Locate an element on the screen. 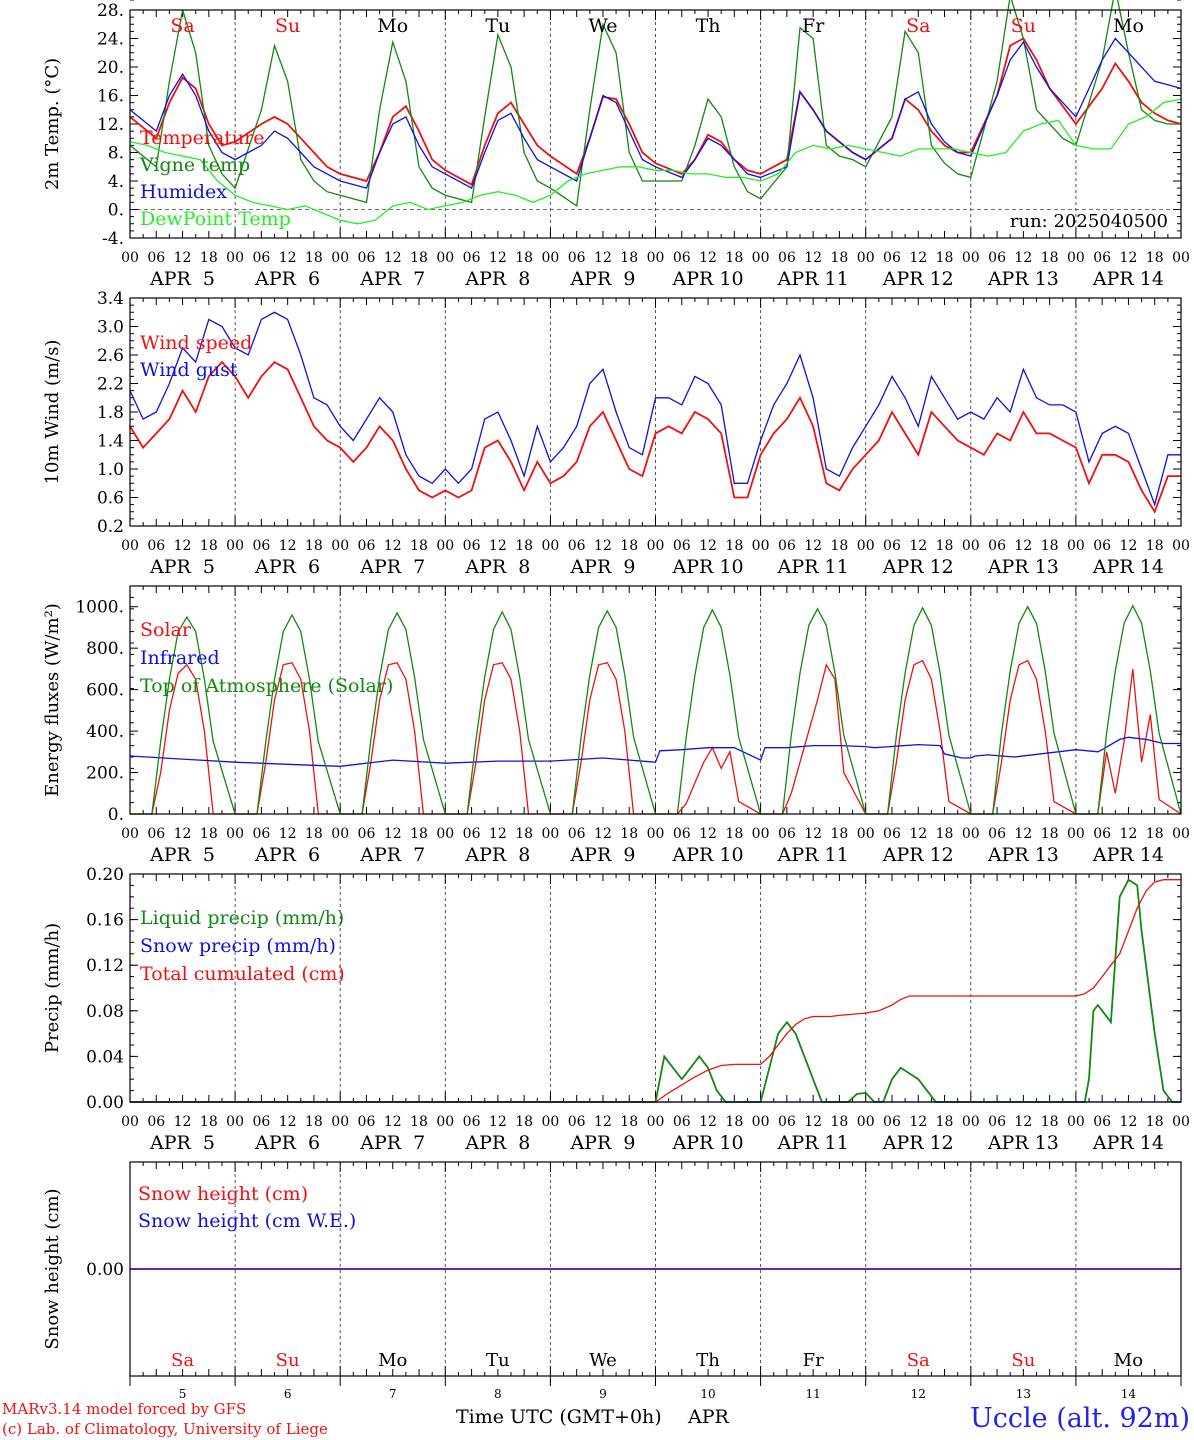 The height and width of the screenshot is (1440, 1194). y-tick-label: 0.16 is located at coordinates (105, 921).